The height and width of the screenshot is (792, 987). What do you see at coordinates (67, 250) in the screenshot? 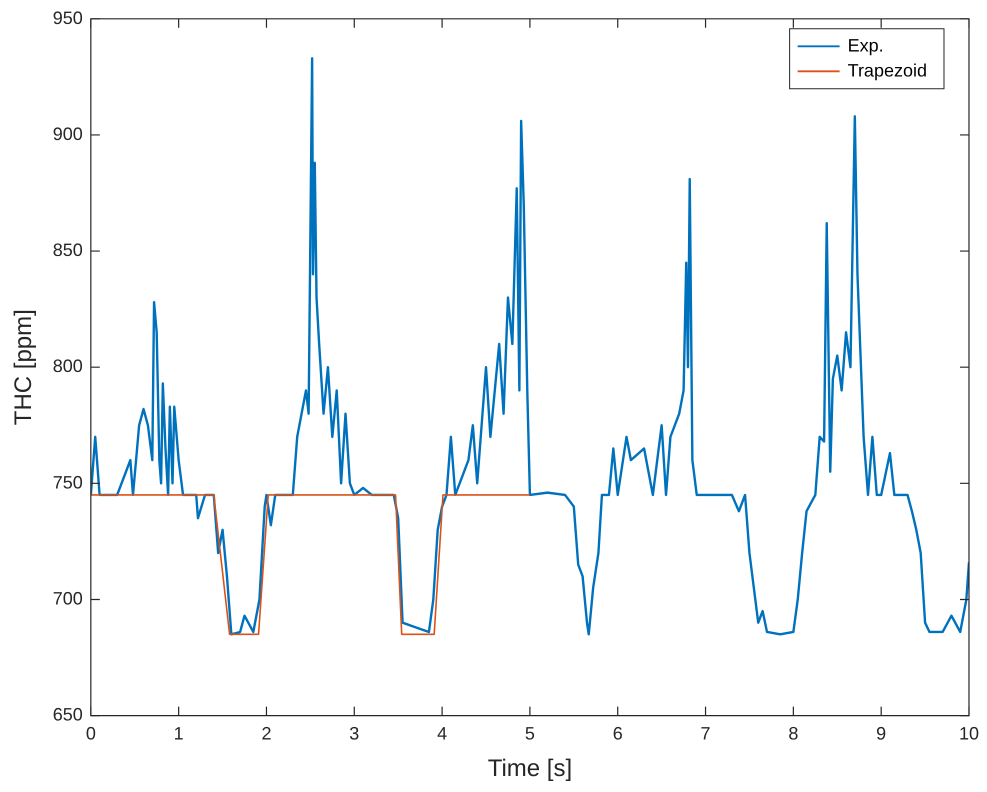
I see `y-tick-label: 850` at bounding box center [67, 250].